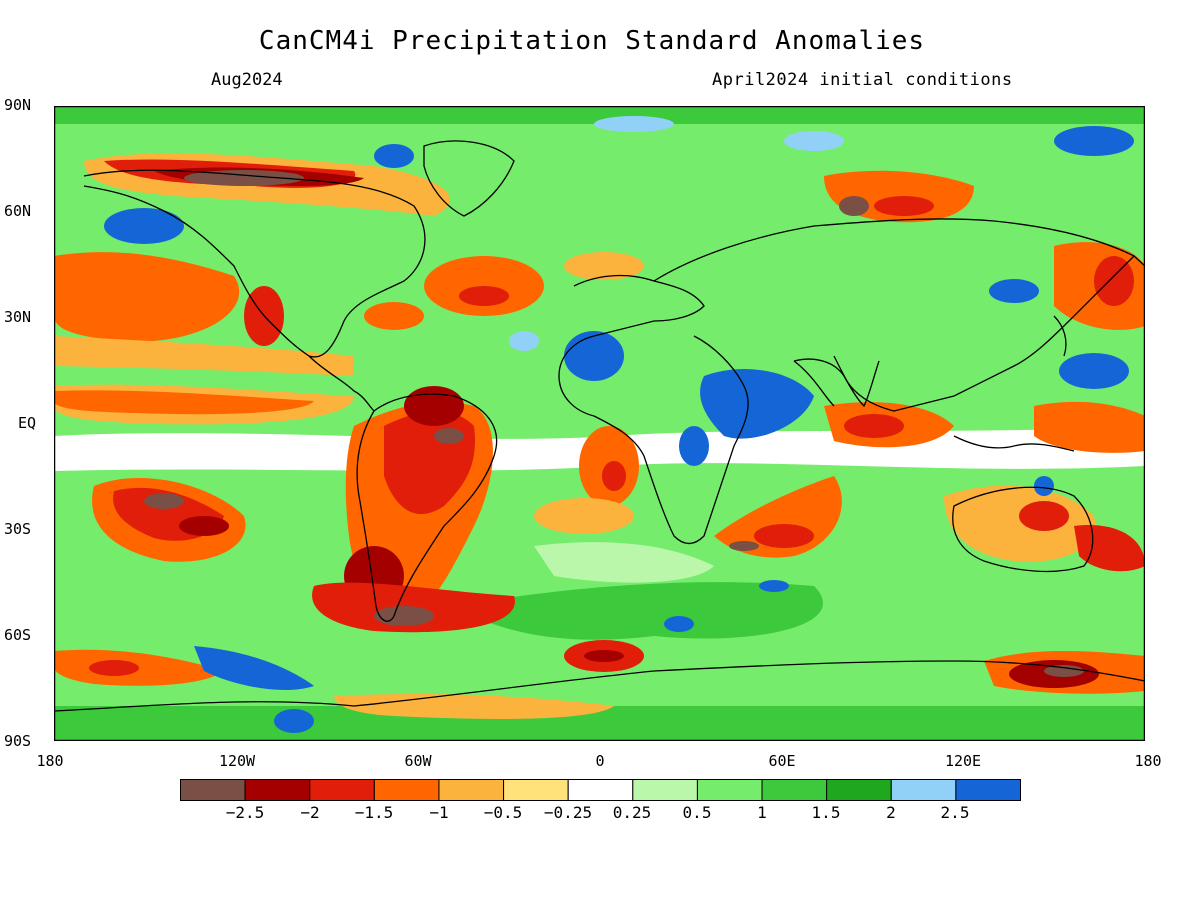 The image size is (1200, 900). I want to click on color-scale-bar, so click(600, 790).